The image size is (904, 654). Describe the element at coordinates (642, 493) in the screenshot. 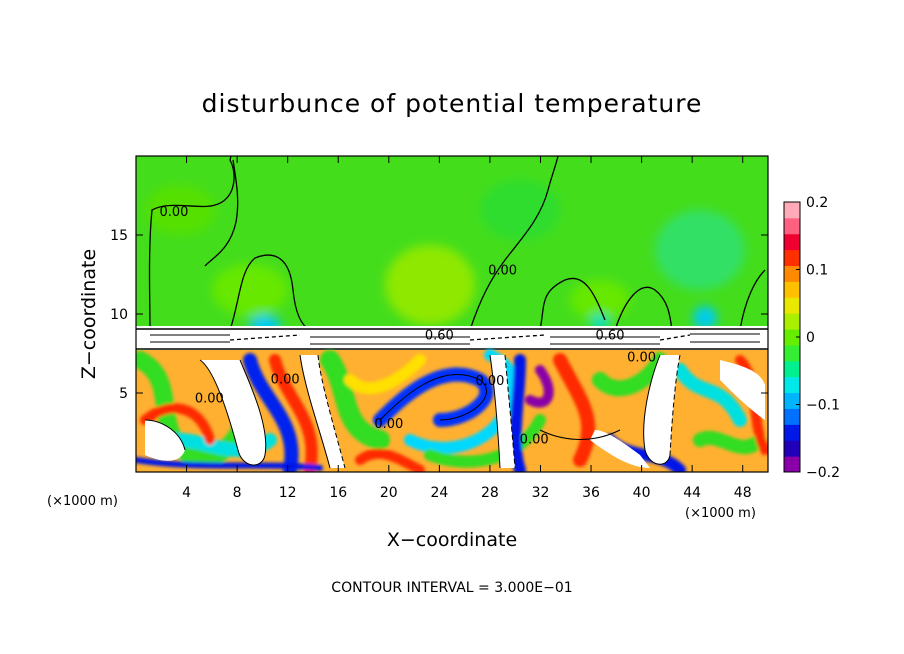

I see `x-tick-label: 40` at that location.